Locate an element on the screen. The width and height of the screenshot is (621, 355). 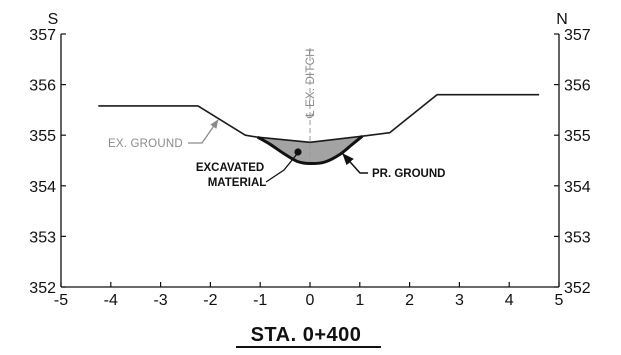
pr-ground-leader is located at coordinates (355, 163).